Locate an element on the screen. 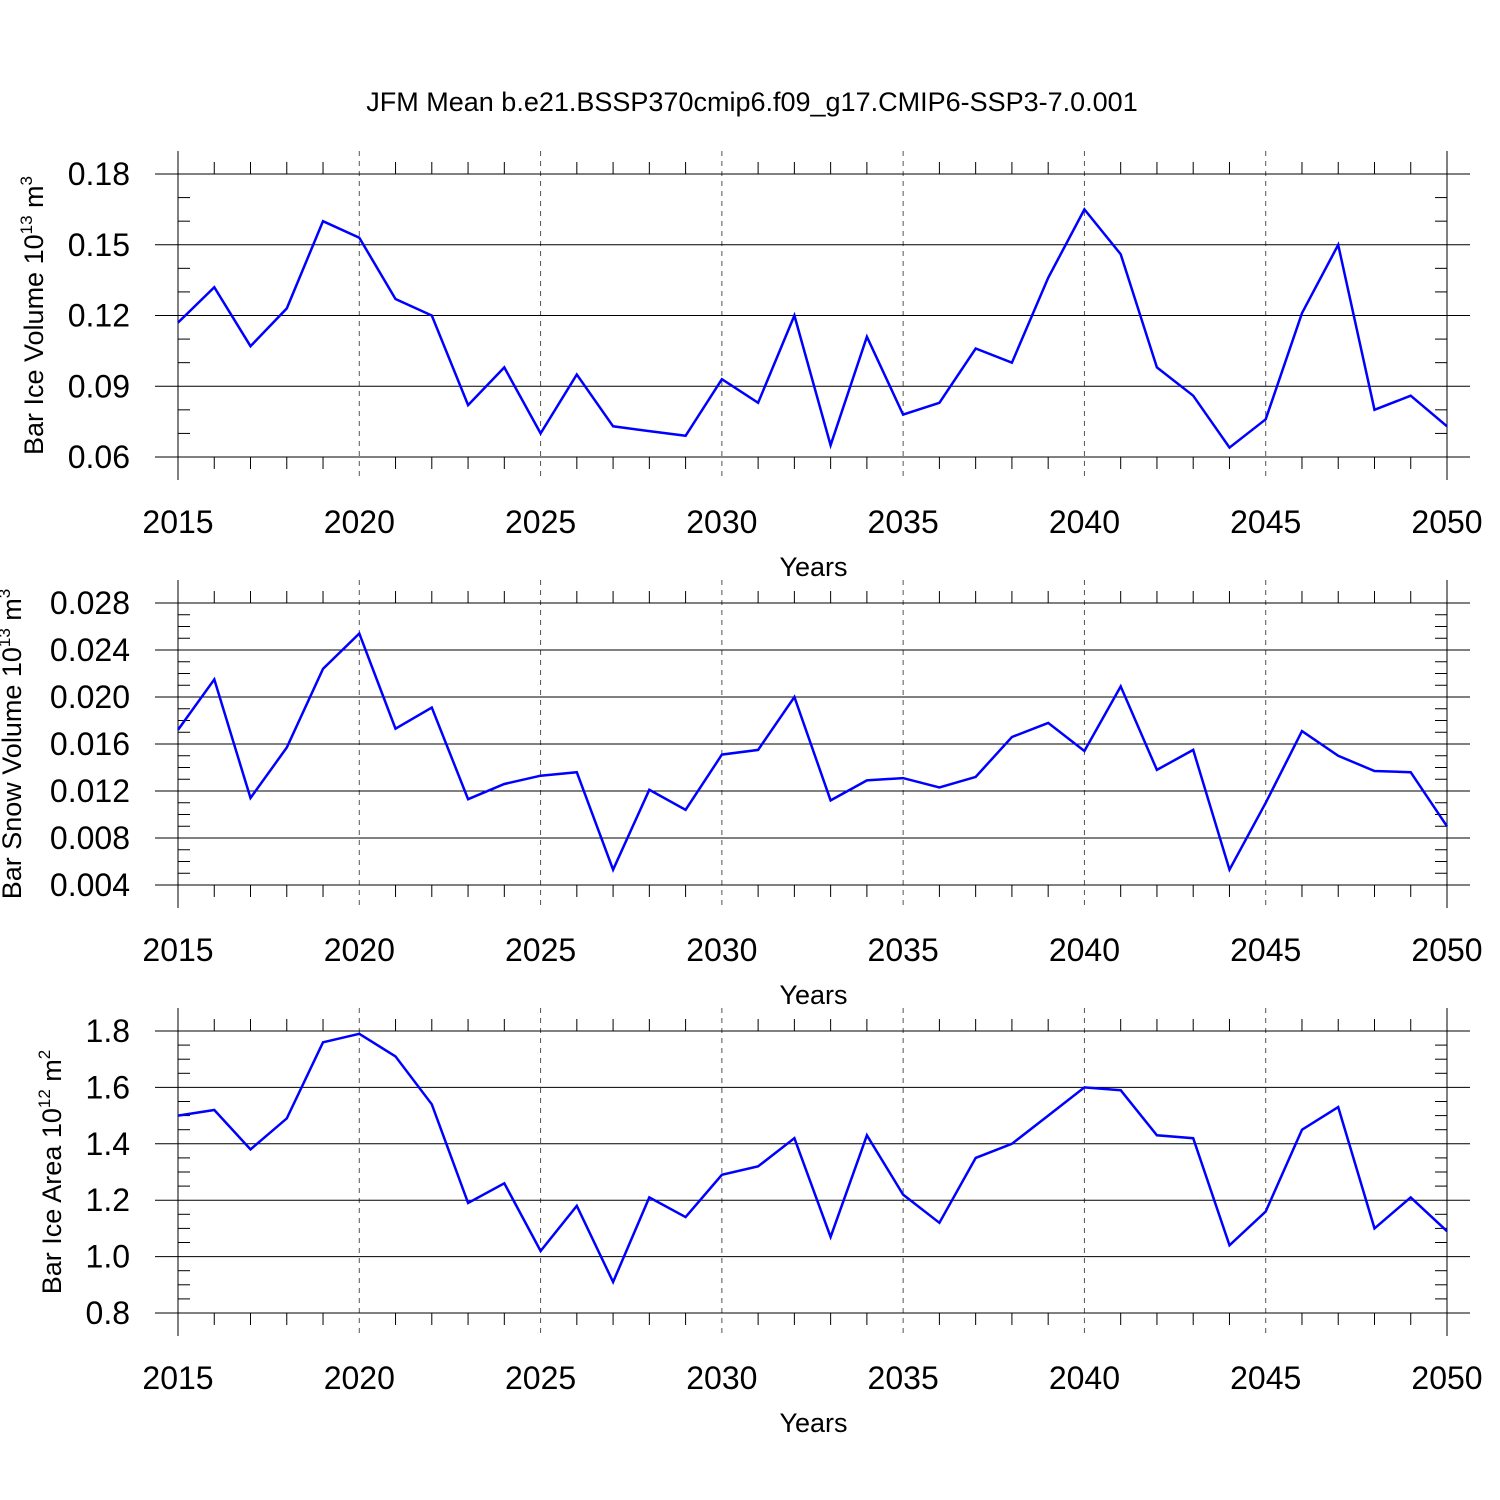 Image resolution: width=1500 pixels, height=1500 pixels. y-axis-label: Bar Ice Volume 1013 m3 is located at coordinates (33, 315).